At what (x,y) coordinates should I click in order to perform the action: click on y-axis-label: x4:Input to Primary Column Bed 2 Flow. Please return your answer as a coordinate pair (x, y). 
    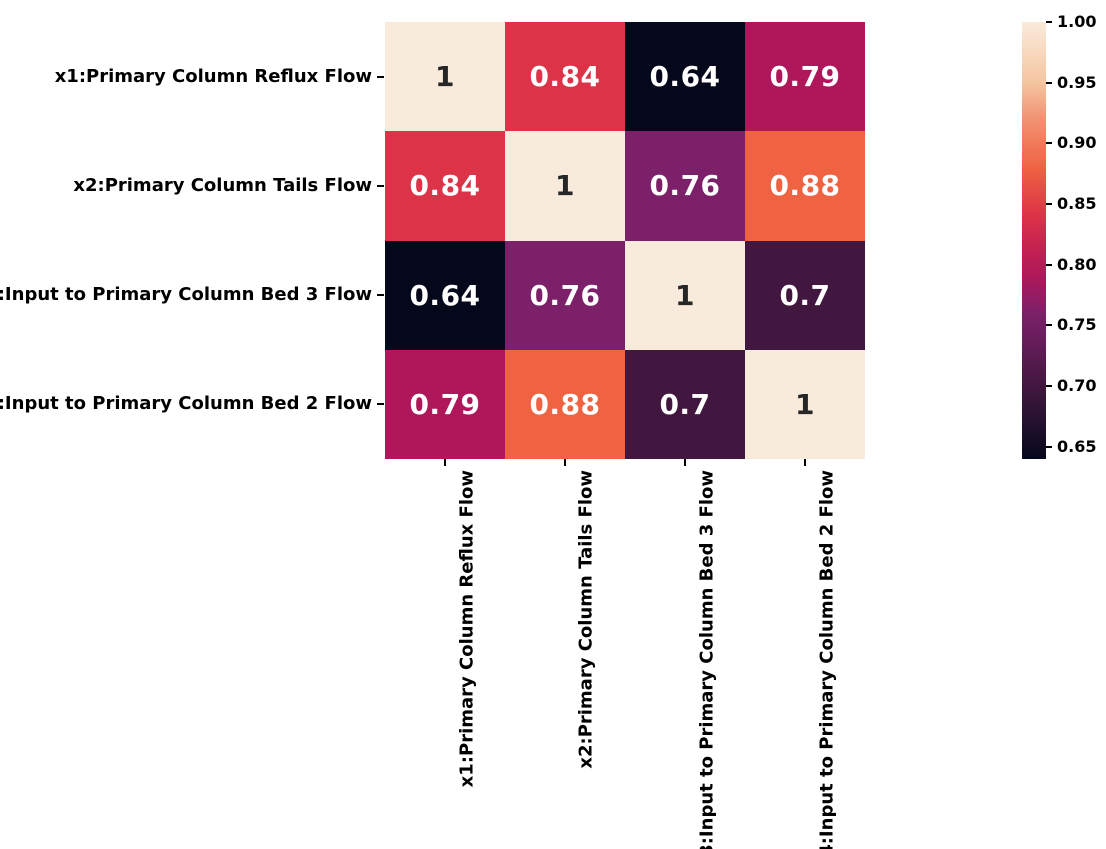
    Looking at the image, I should click on (186, 404).